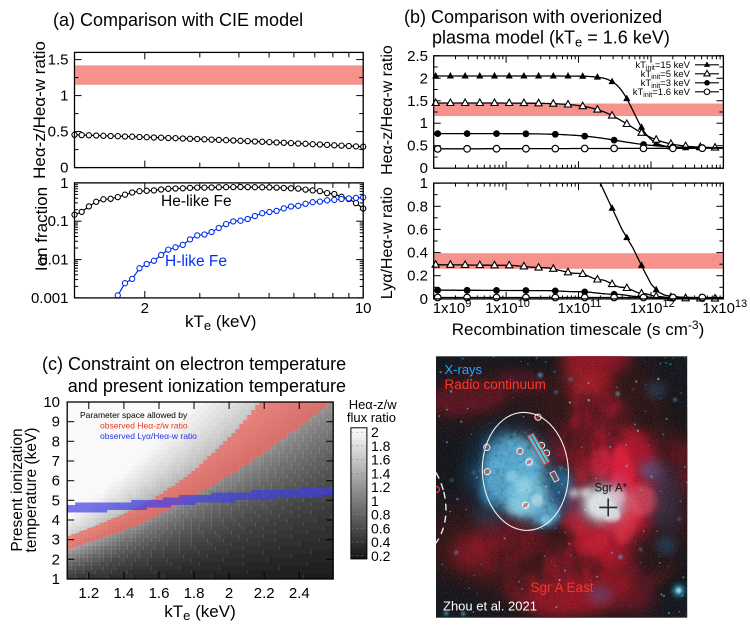  Describe the element at coordinates (373, 404) in the screenshot. I see `svg-text: Heα-z/w` at that location.